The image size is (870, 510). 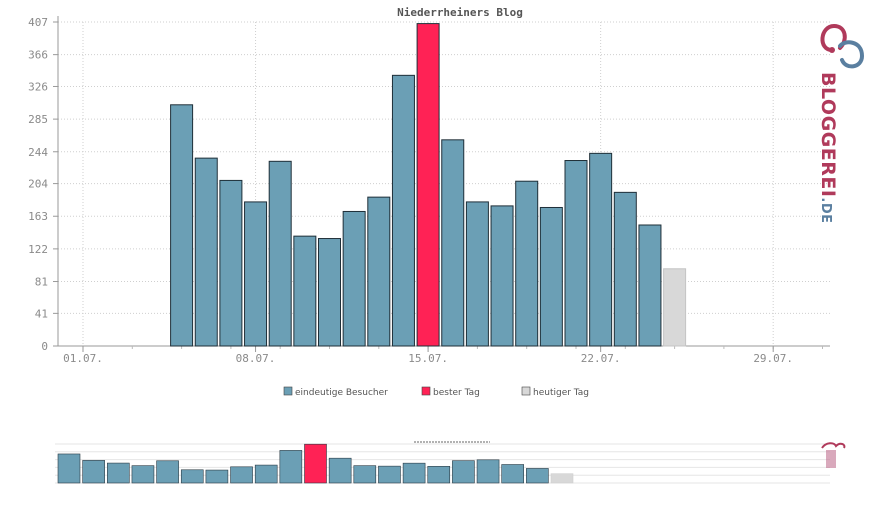 I want to click on bloggerei-logo: BLOGGEREI.DE, so click(x=841, y=123).